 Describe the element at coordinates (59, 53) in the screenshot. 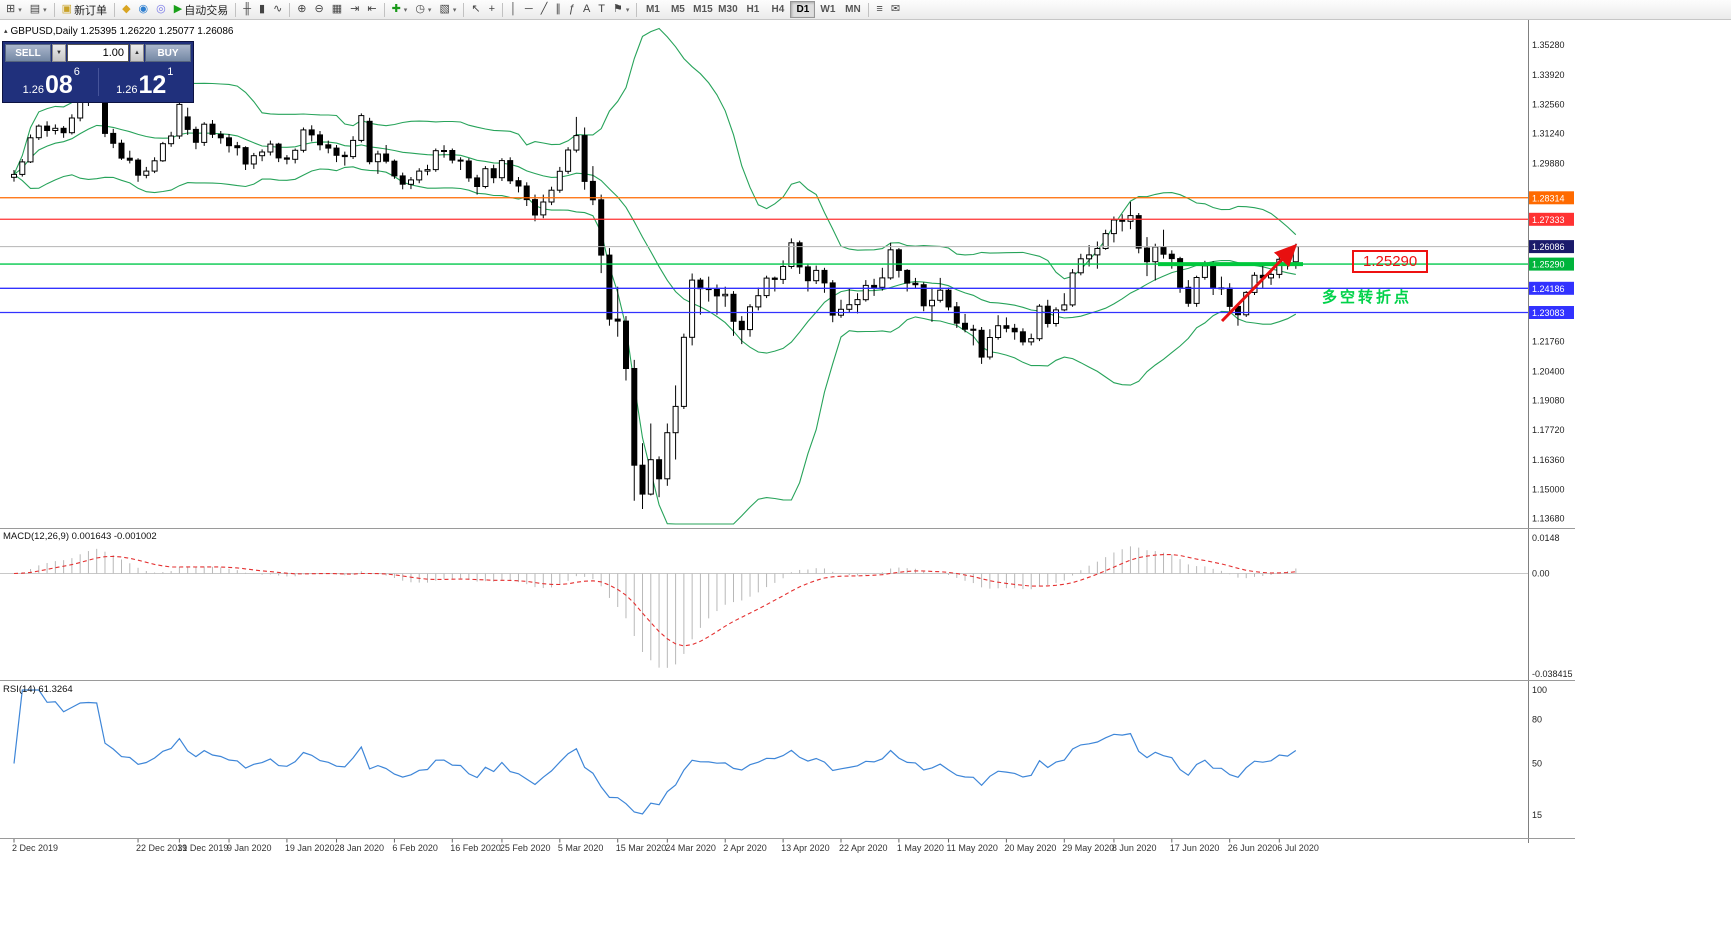

I see `lot-decrease-button: ▼` at that location.